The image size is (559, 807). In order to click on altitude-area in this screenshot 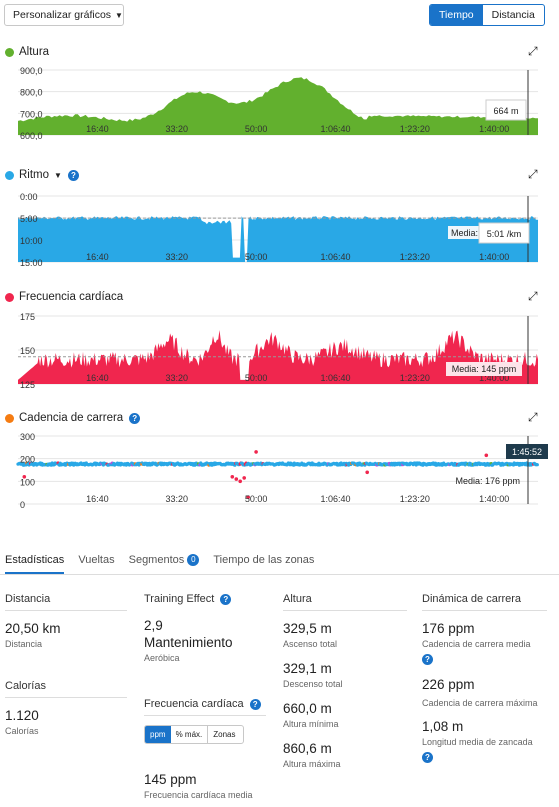, I will do `click(278, 106)`.